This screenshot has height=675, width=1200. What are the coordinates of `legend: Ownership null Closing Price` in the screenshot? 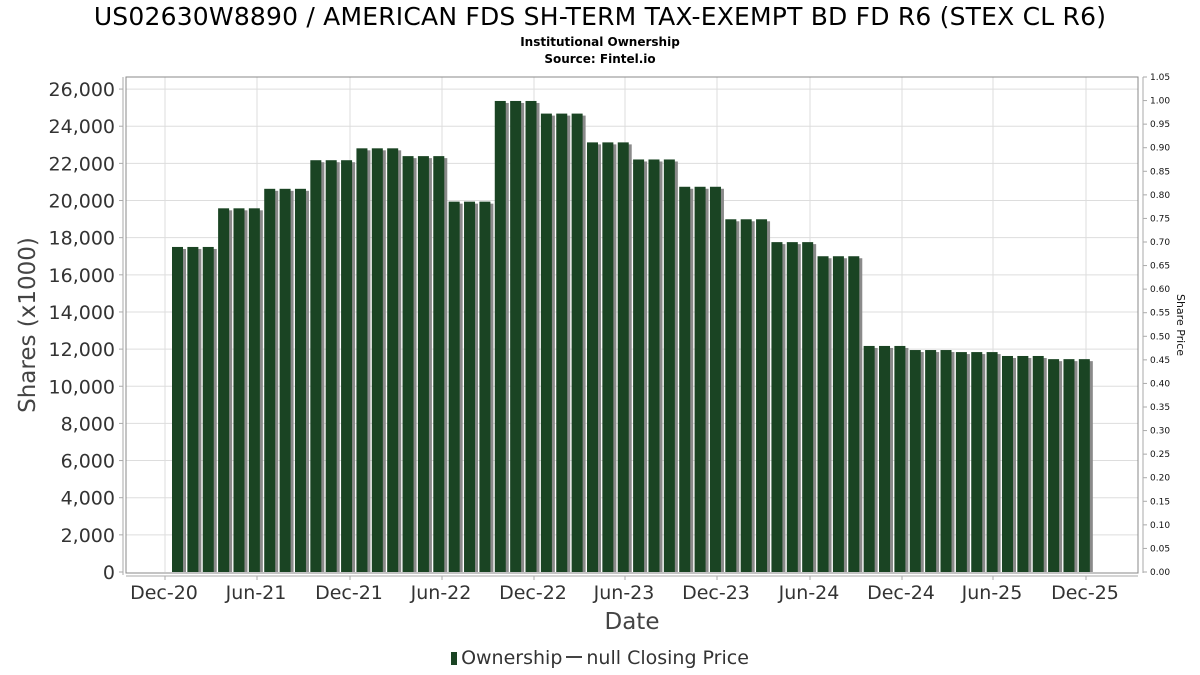 It's located at (600, 658).